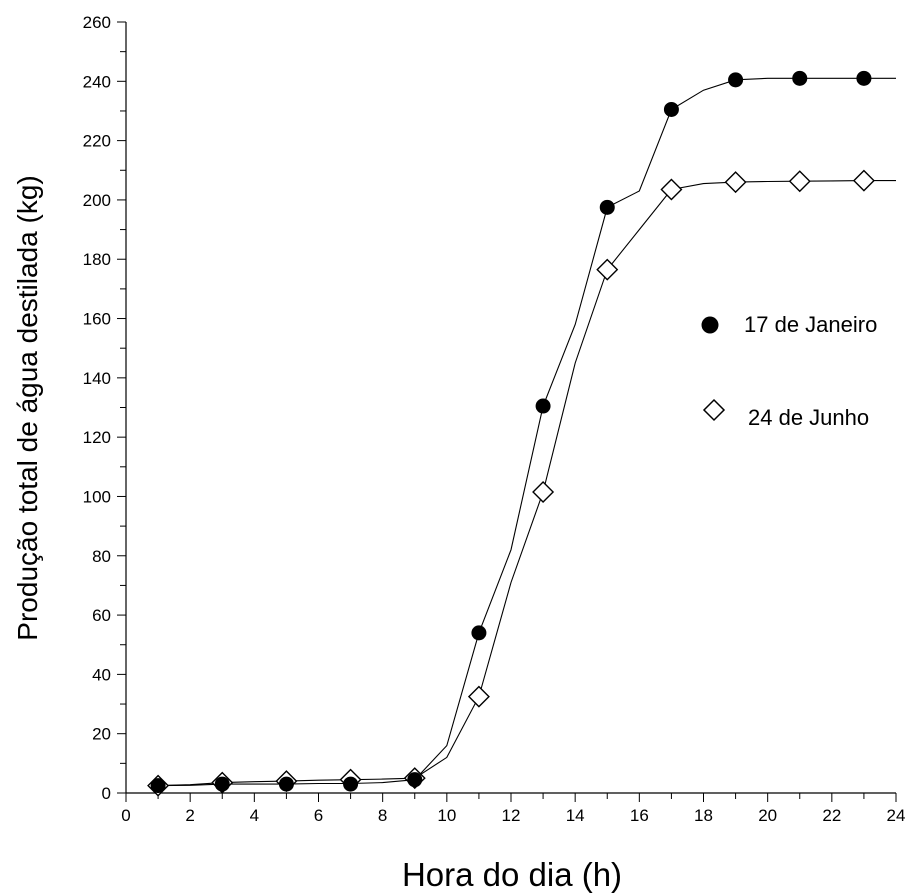 The width and height of the screenshot is (917, 894). Describe the element at coordinates (896, 815) in the screenshot. I see `x-tick-label: 24` at that location.